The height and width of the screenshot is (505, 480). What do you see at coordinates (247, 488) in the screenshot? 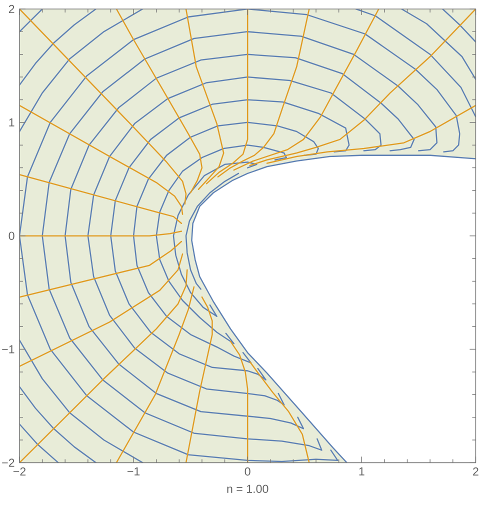
I see `x-axis-title: n = 1.00` at bounding box center [247, 488].